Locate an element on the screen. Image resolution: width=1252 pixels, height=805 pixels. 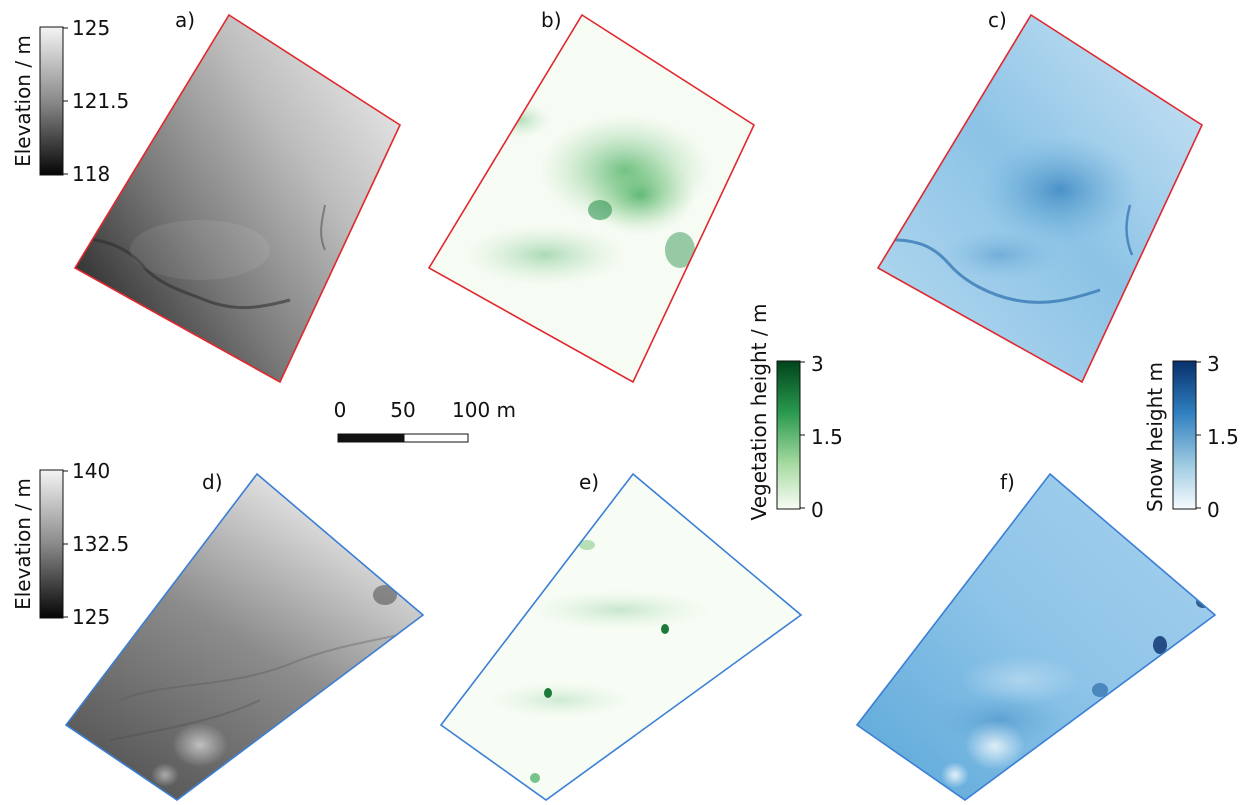
colorbar-elevation-bottom-tick-min: 125 is located at coordinates (91, 617).